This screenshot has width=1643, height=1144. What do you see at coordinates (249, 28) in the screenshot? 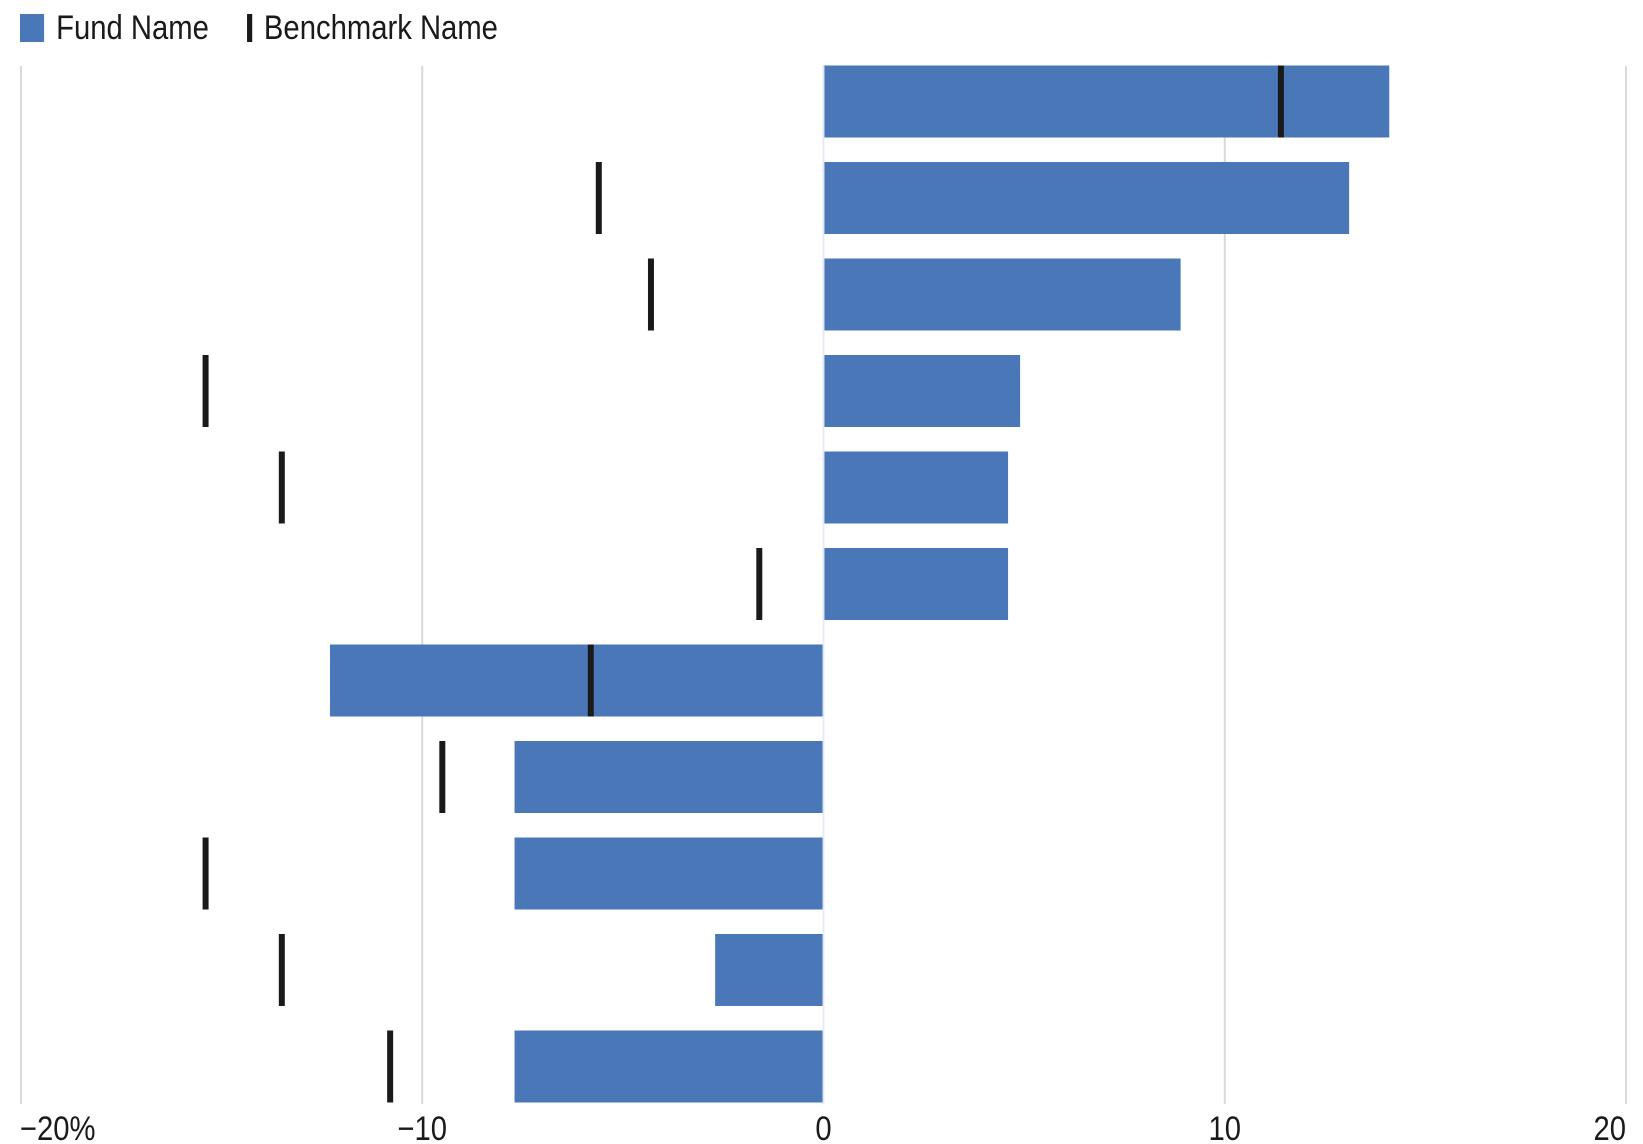
I see `benchmark-swatch` at bounding box center [249, 28].